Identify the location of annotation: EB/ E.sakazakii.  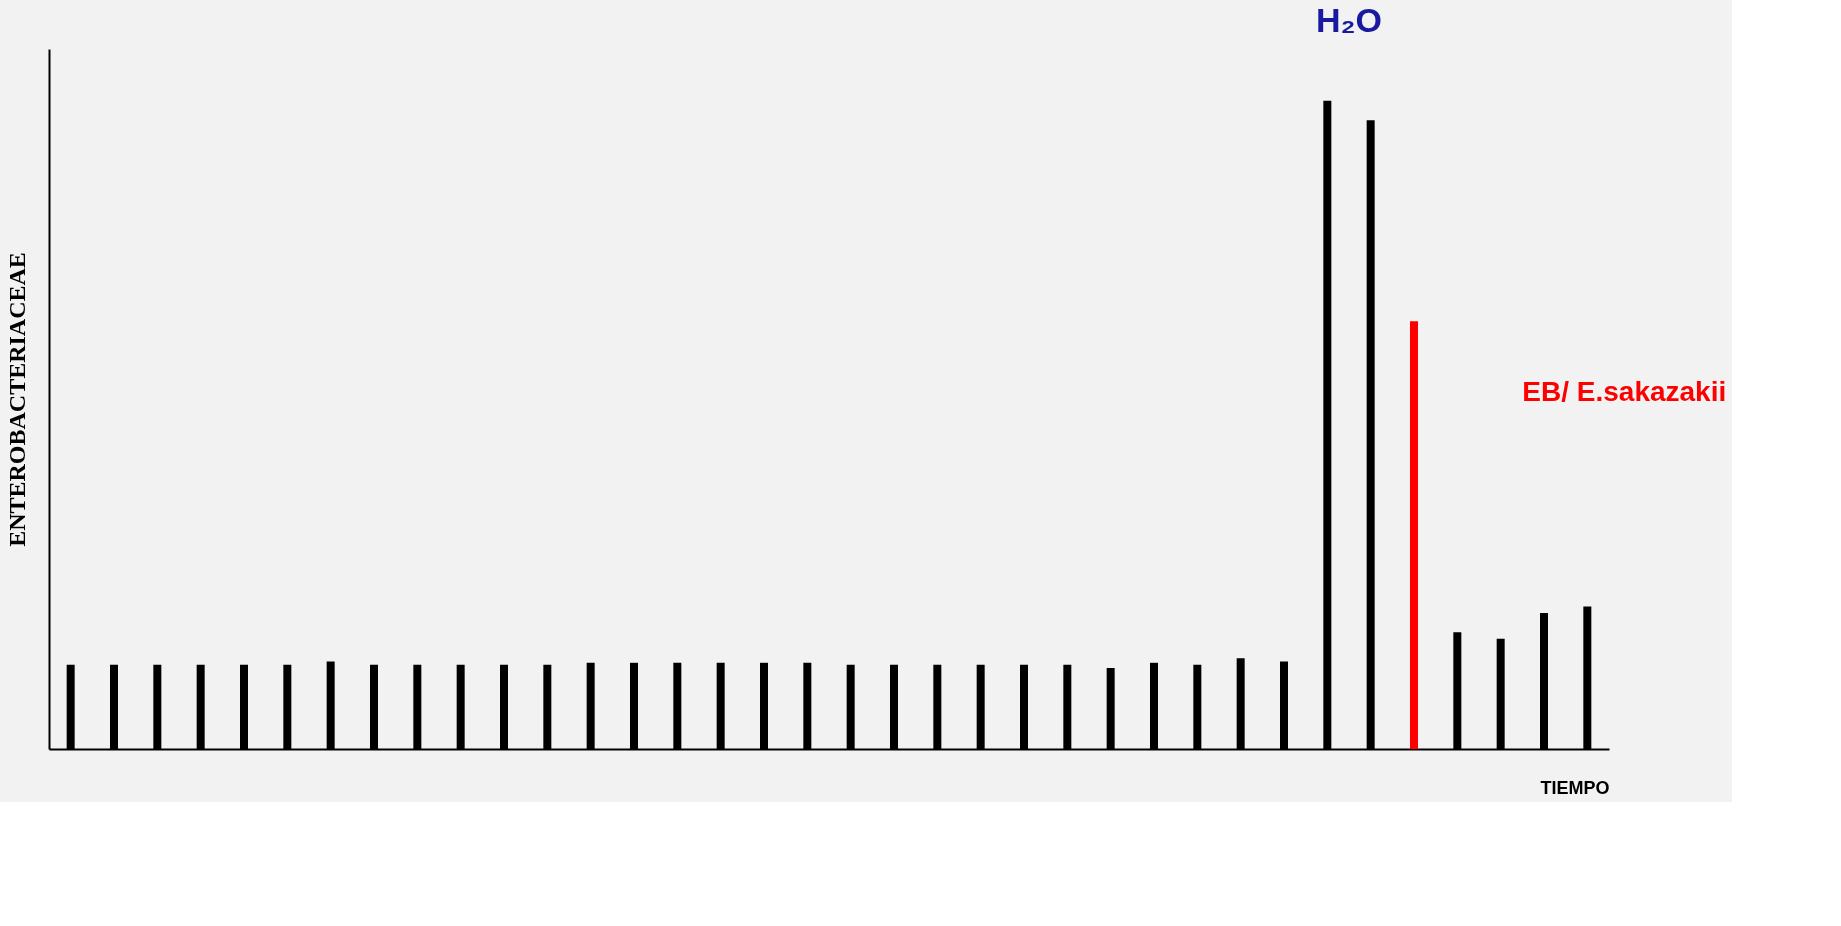
(1624, 391).